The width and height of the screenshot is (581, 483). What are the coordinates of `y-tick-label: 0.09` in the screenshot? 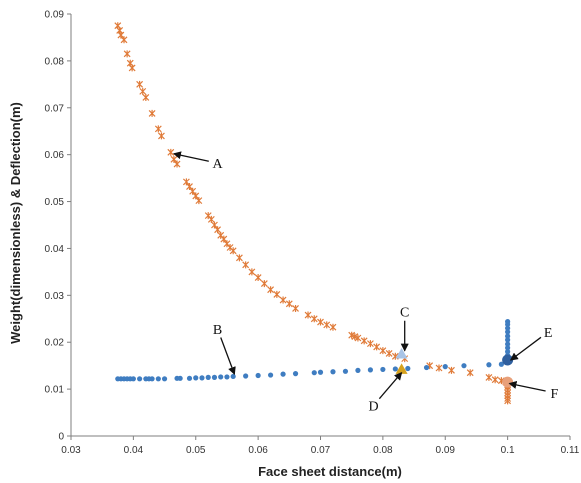 It's located at (55, 15).